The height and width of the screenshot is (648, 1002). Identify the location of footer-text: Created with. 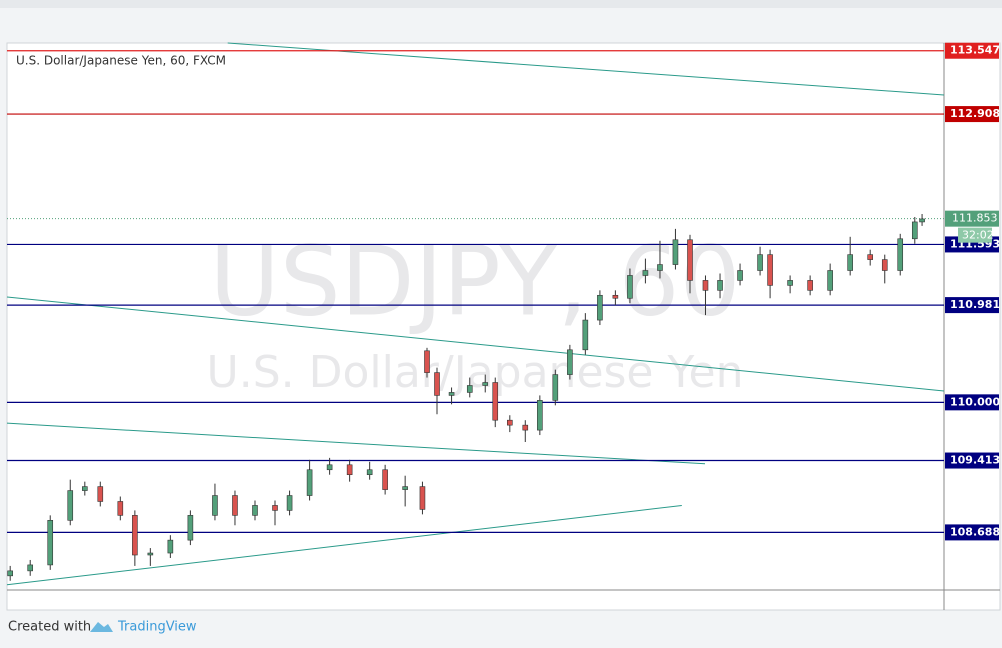
(49, 627).